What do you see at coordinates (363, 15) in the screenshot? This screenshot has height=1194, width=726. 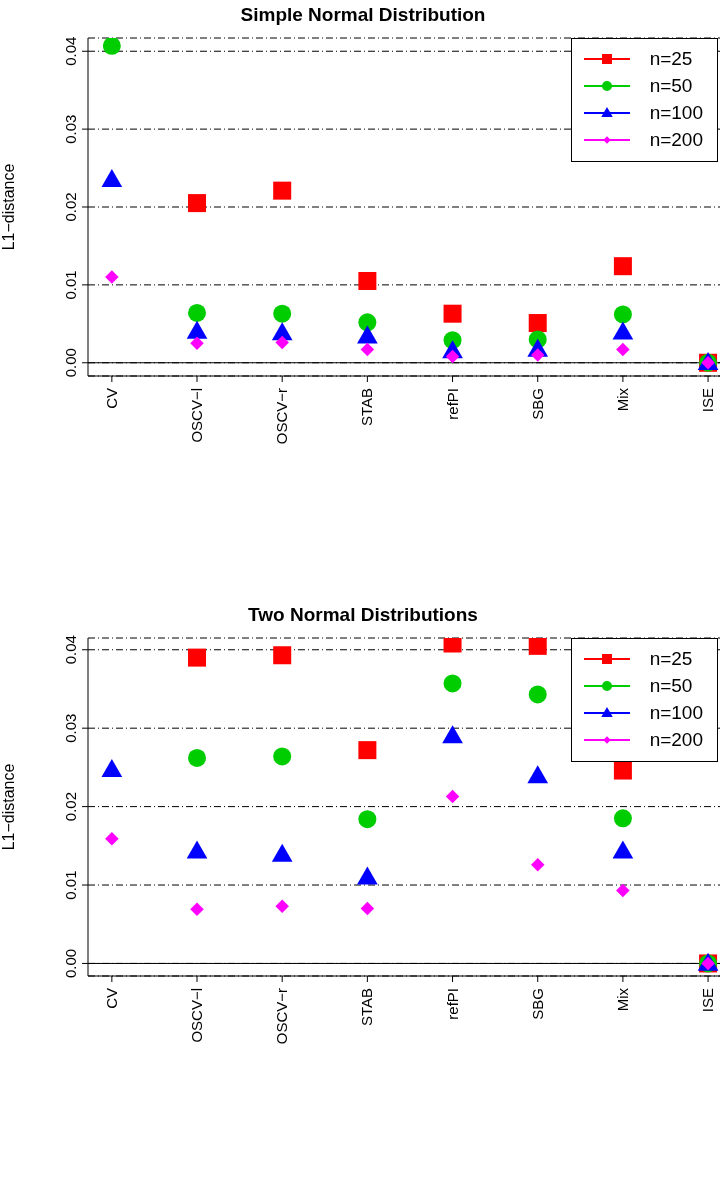 I see `chart-title: Simple Normal Distribution` at bounding box center [363, 15].